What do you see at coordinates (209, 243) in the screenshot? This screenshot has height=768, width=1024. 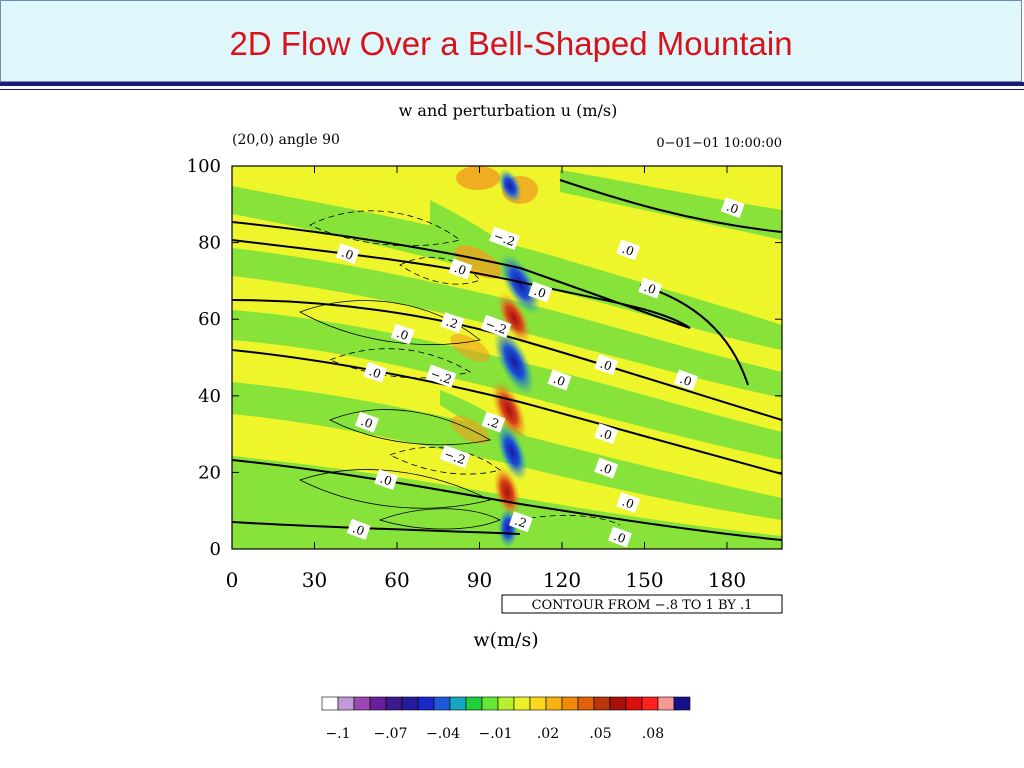 I see `y-tick-label: 80` at bounding box center [209, 243].